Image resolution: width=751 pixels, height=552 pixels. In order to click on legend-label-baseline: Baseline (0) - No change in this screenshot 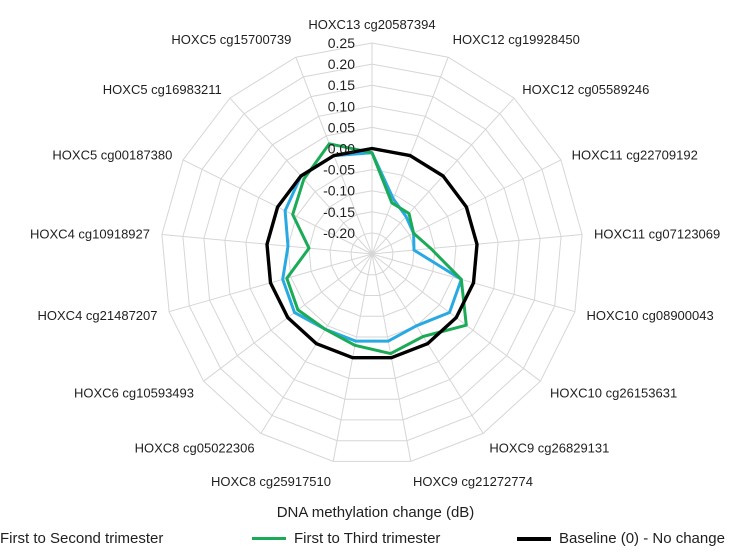, I will do `click(642, 538)`.